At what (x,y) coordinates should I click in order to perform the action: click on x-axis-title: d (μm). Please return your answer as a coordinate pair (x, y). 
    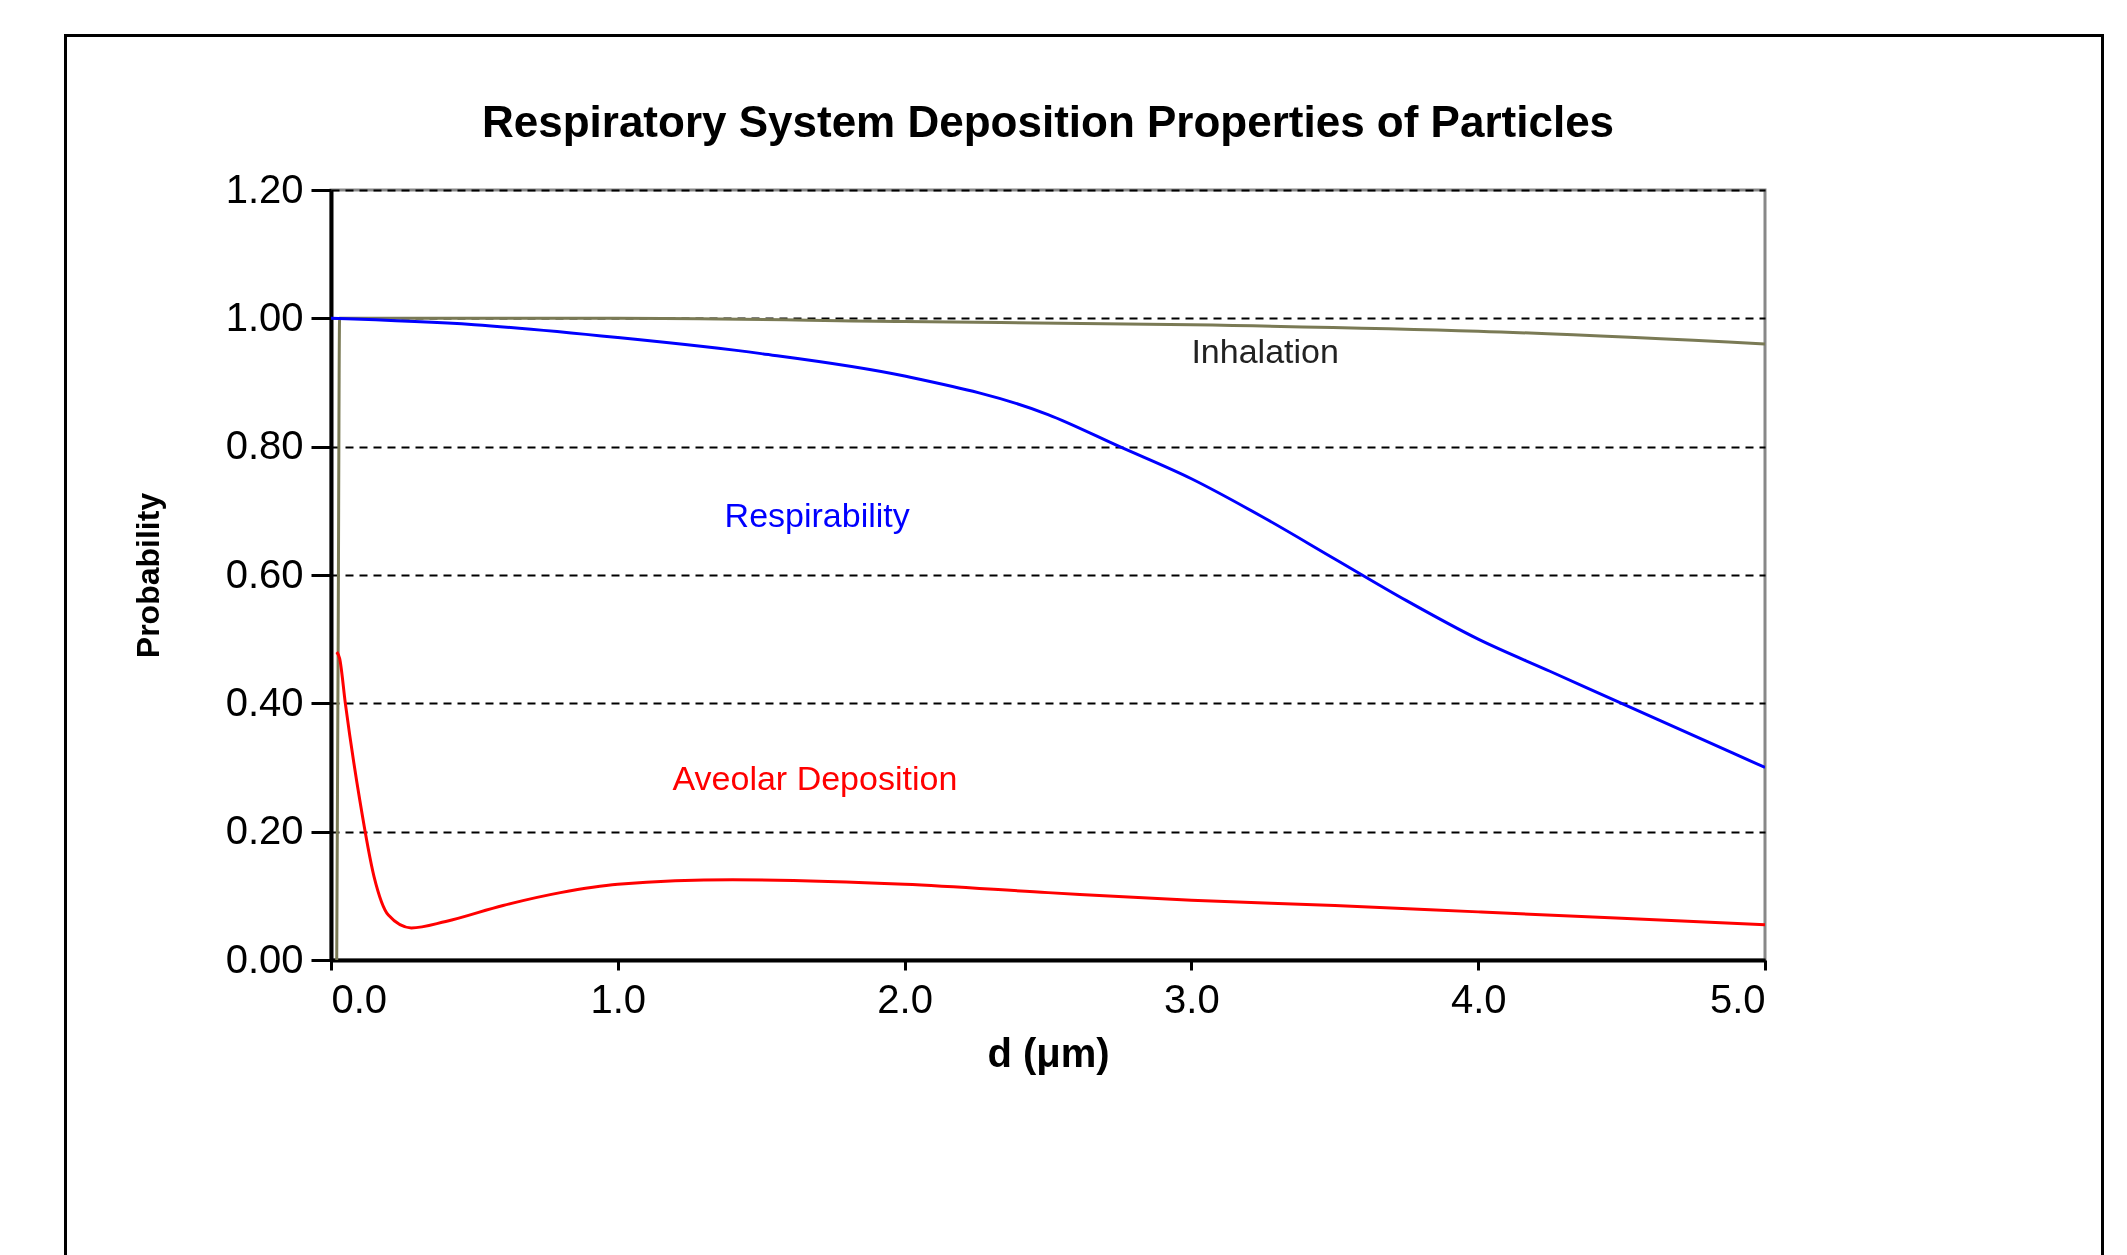
    Looking at the image, I should click on (1048, 1052).